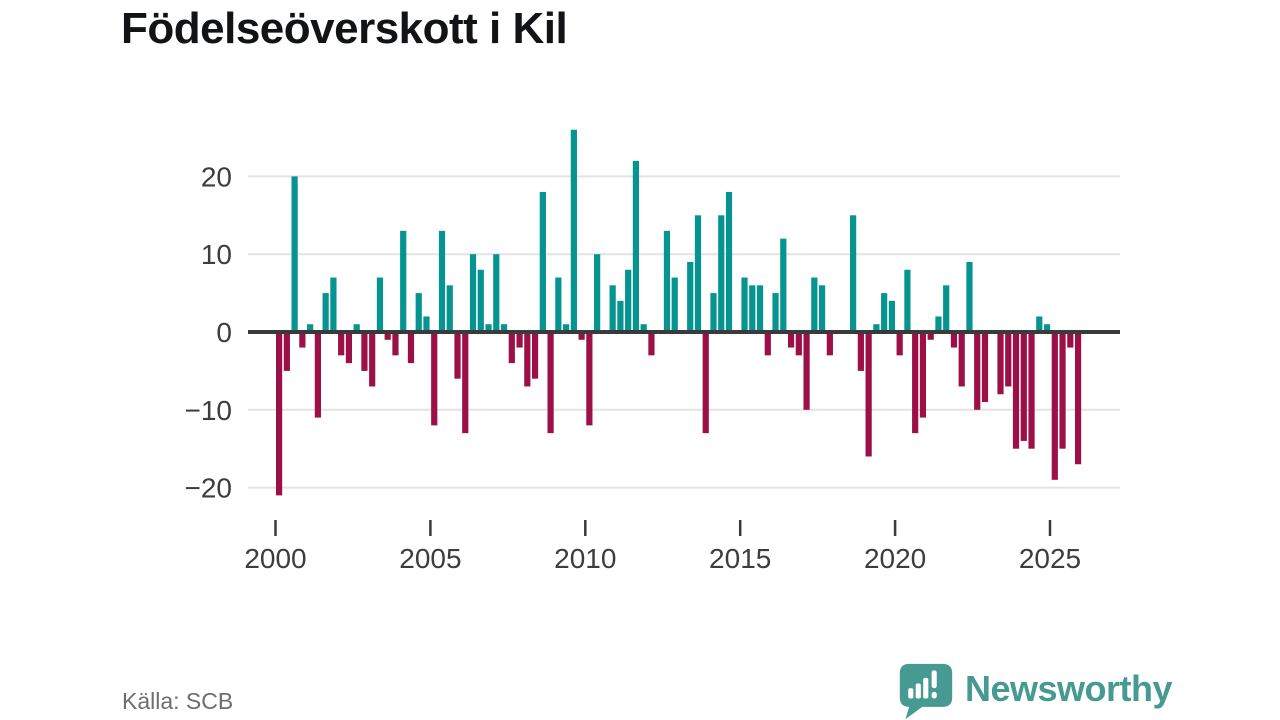 This screenshot has height=720, width=1280. I want to click on x-axis-tick-label: 2005, so click(430, 558).